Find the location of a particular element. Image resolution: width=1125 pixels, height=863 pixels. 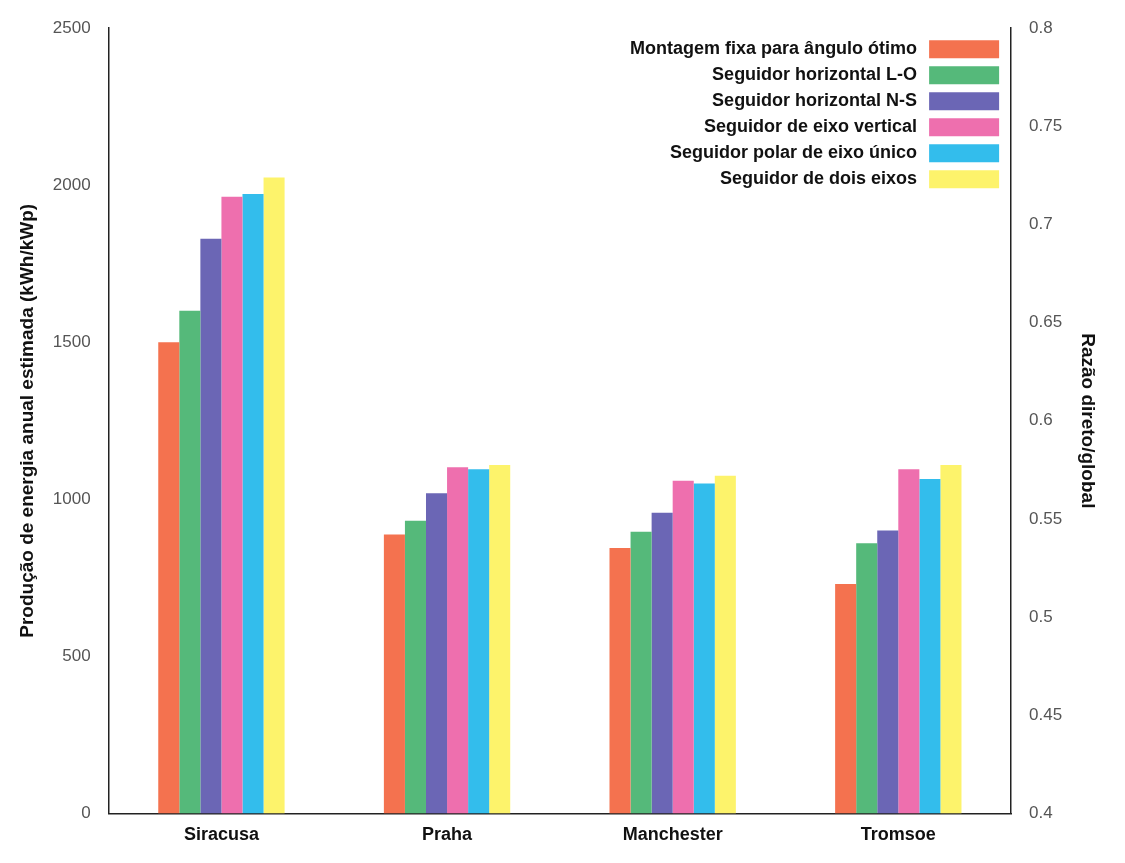

legend-label: Seguidor polar de eixo único is located at coordinates (794, 152).